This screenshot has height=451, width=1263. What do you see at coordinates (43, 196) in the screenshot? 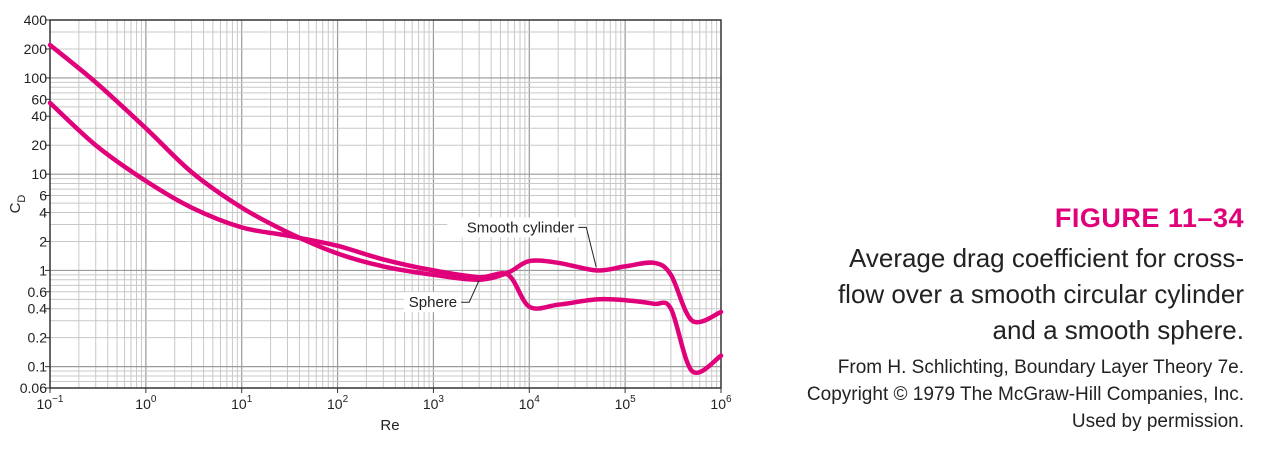
I see `y-tick-label: 6` at bounding box center [43, 196].